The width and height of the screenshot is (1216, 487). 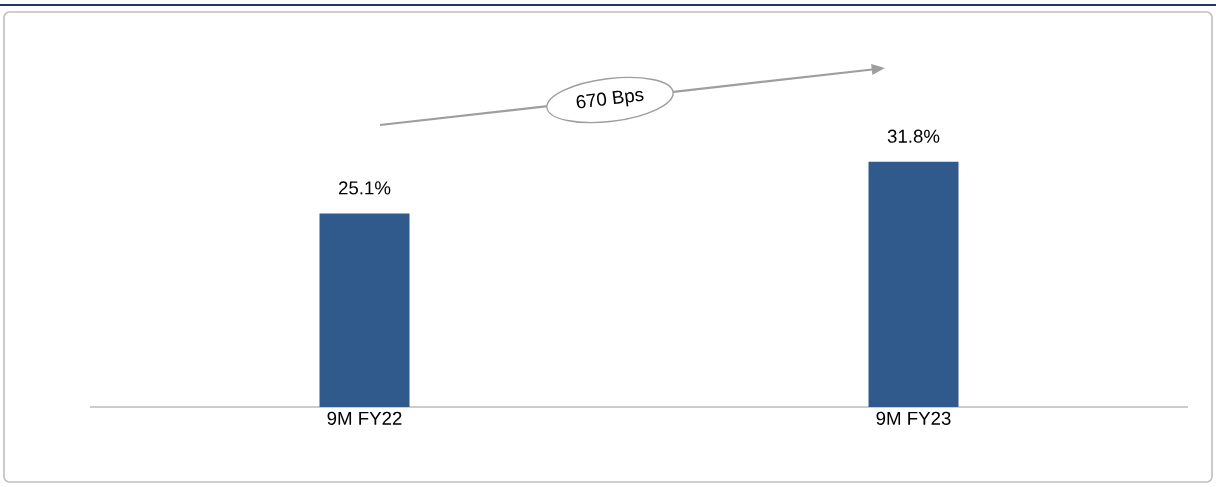 I want to click on x-tick-label: 9M FY23, so click(x=913, y=418).